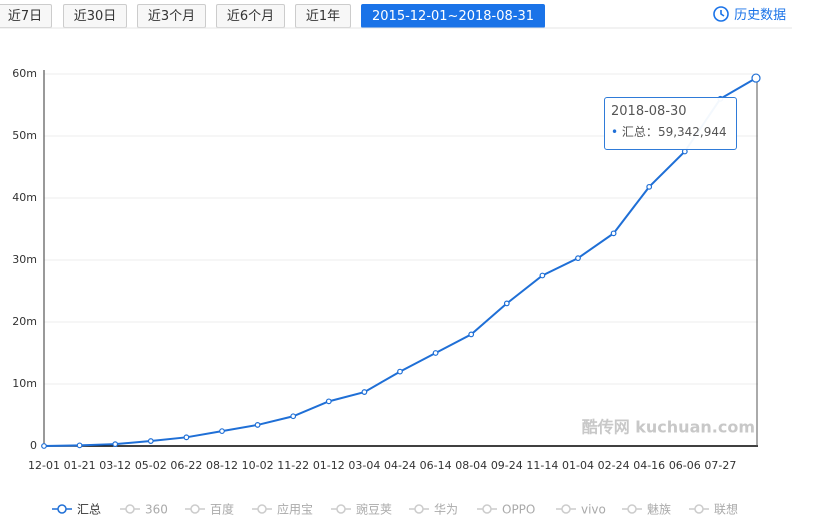 The image size is (826, 519). Describe the element at coordinates (692, 132) in the screenshot. I see `tooltip-value: 59,342,944` at that location.